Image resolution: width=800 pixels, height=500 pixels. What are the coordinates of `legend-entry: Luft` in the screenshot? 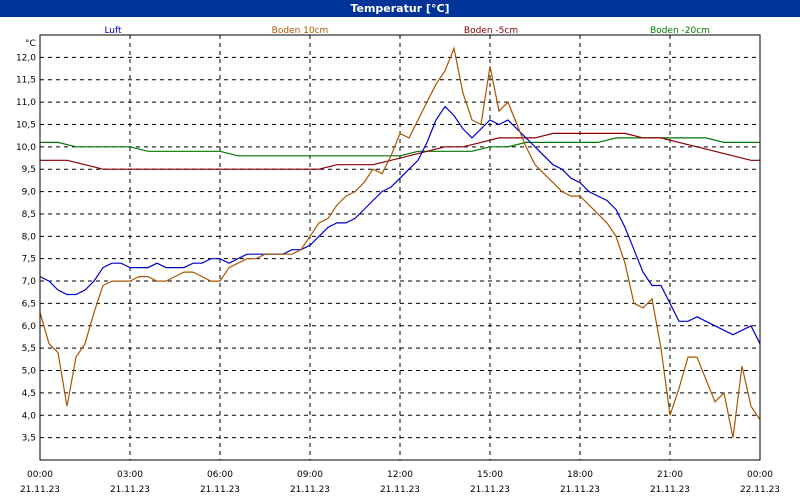 It's located at (113, 31).